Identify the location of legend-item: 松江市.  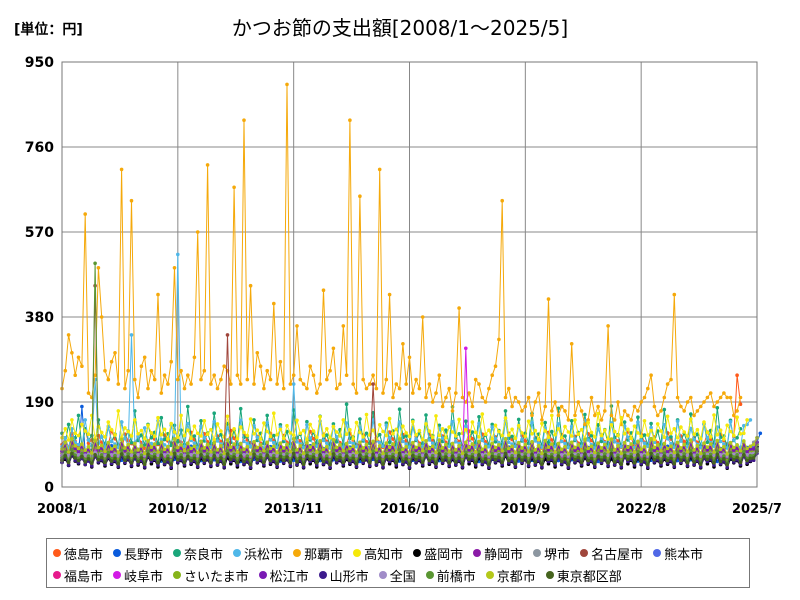
(283, 575).